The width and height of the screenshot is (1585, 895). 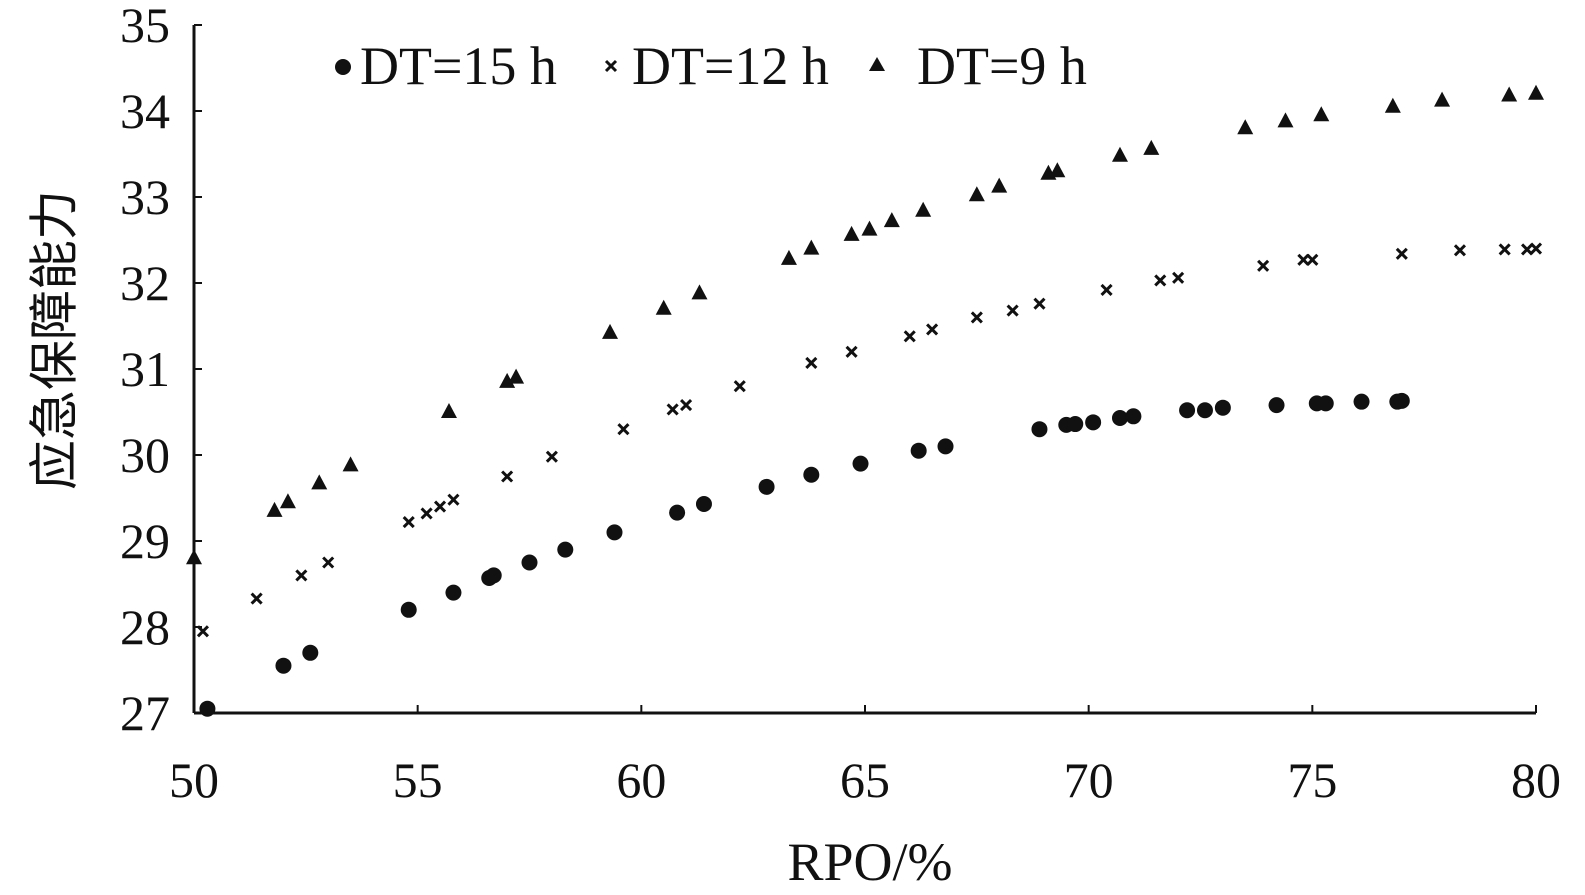 I want to click on y-tick-label: 31, so click(x=145, y=369).